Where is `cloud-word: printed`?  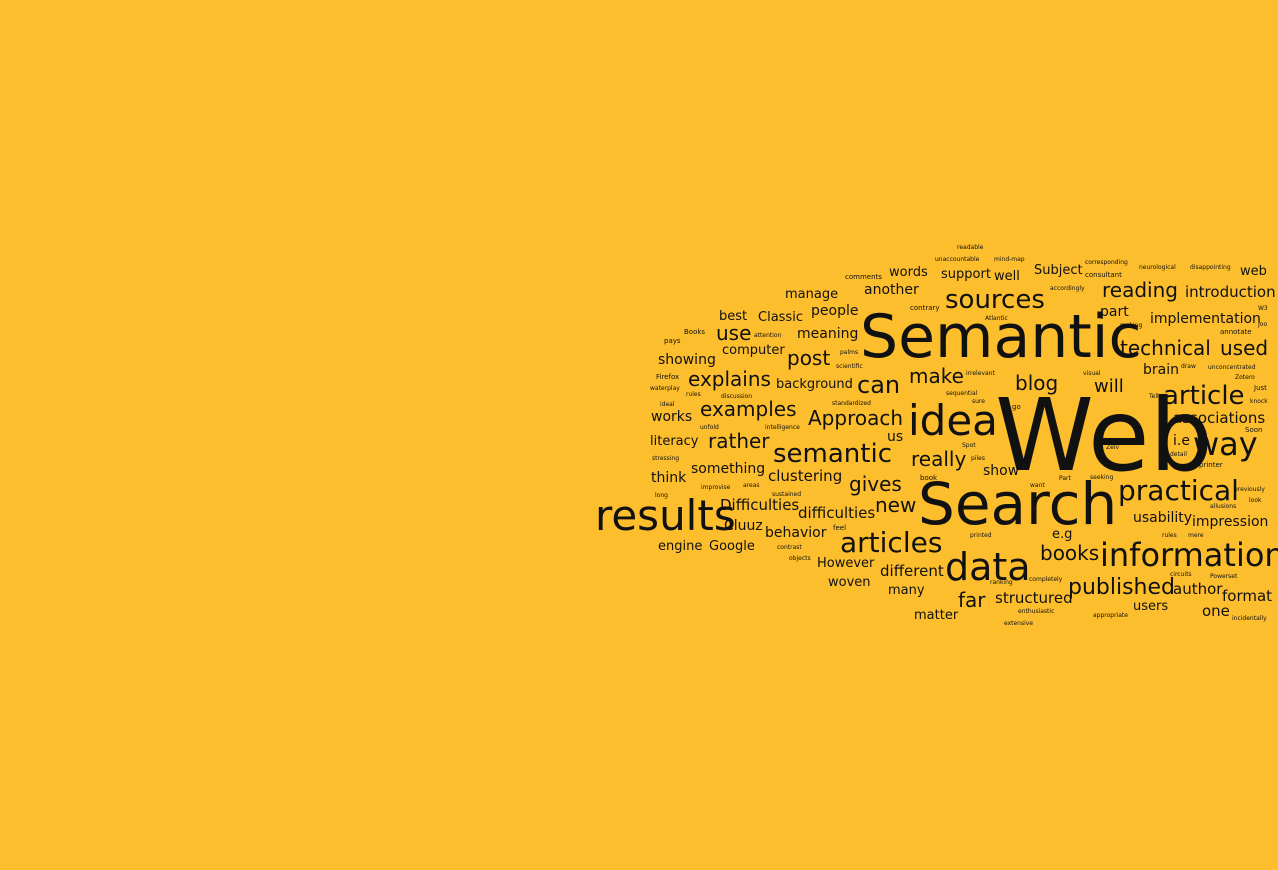 cloud-word: printed is located at coordinates (981, 535).